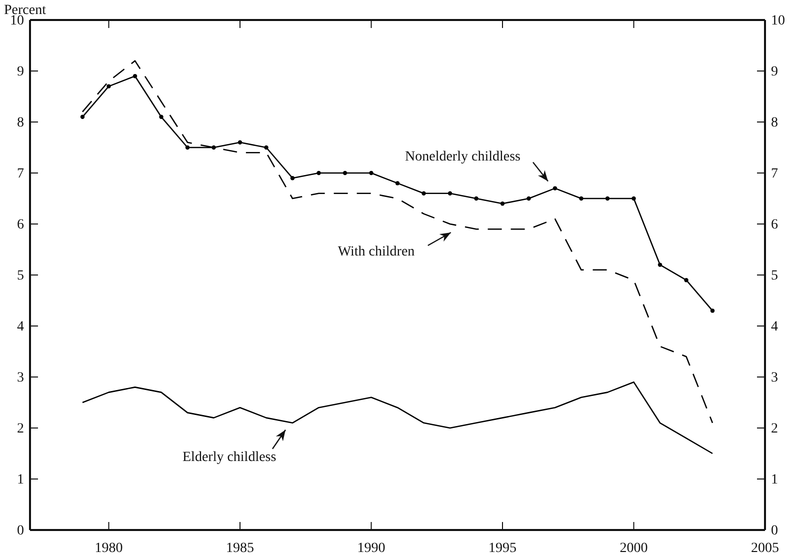  What do you see at coordinates (774, 530) in the screenshot?
I see `y2-tick-label: 0` at bounding box center [774, 530].